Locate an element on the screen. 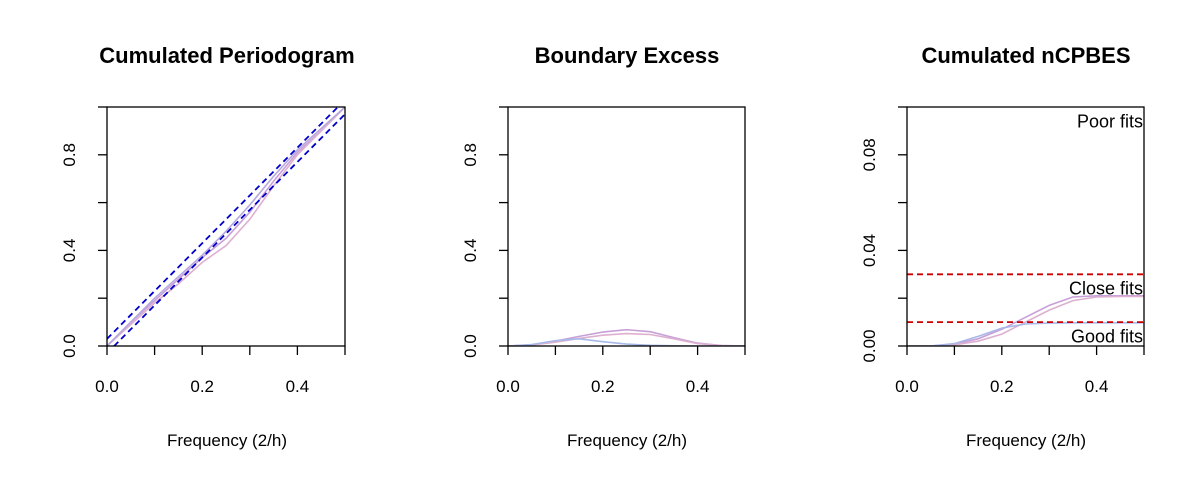 This screenshot has width=1200, height=480. panel-title: Cumulated Periodogram is located at coordinates (226, 55).